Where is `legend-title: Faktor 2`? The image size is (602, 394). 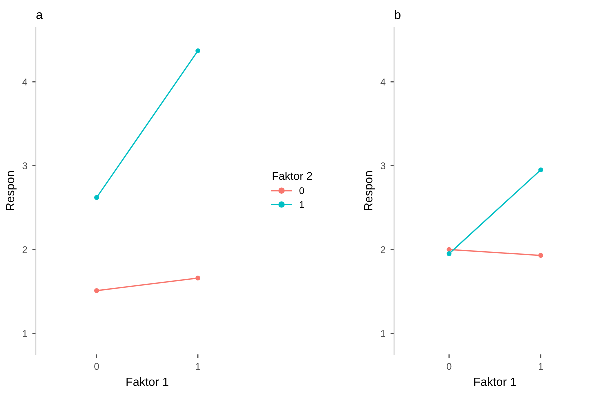
legend-title: Faktor 2 is located at coordinates (292, 176).